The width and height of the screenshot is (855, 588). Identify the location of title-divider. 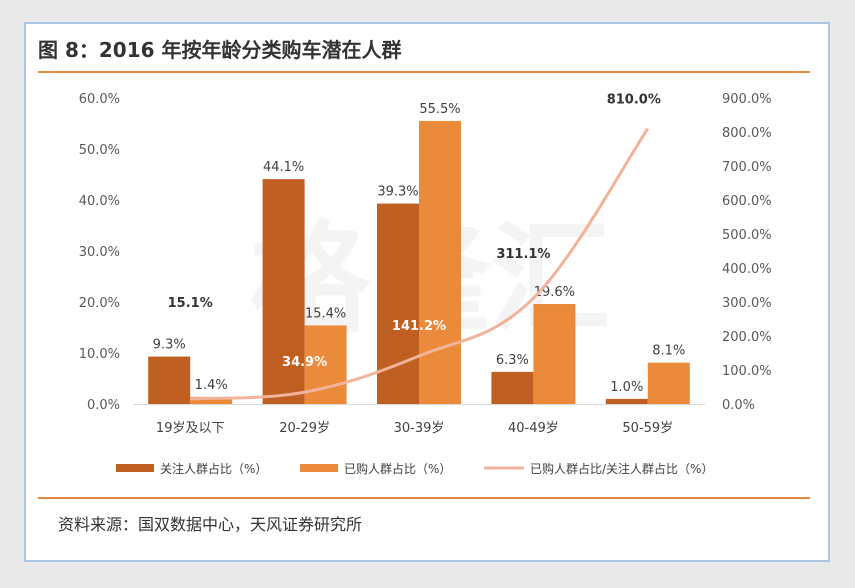
(424, 72).